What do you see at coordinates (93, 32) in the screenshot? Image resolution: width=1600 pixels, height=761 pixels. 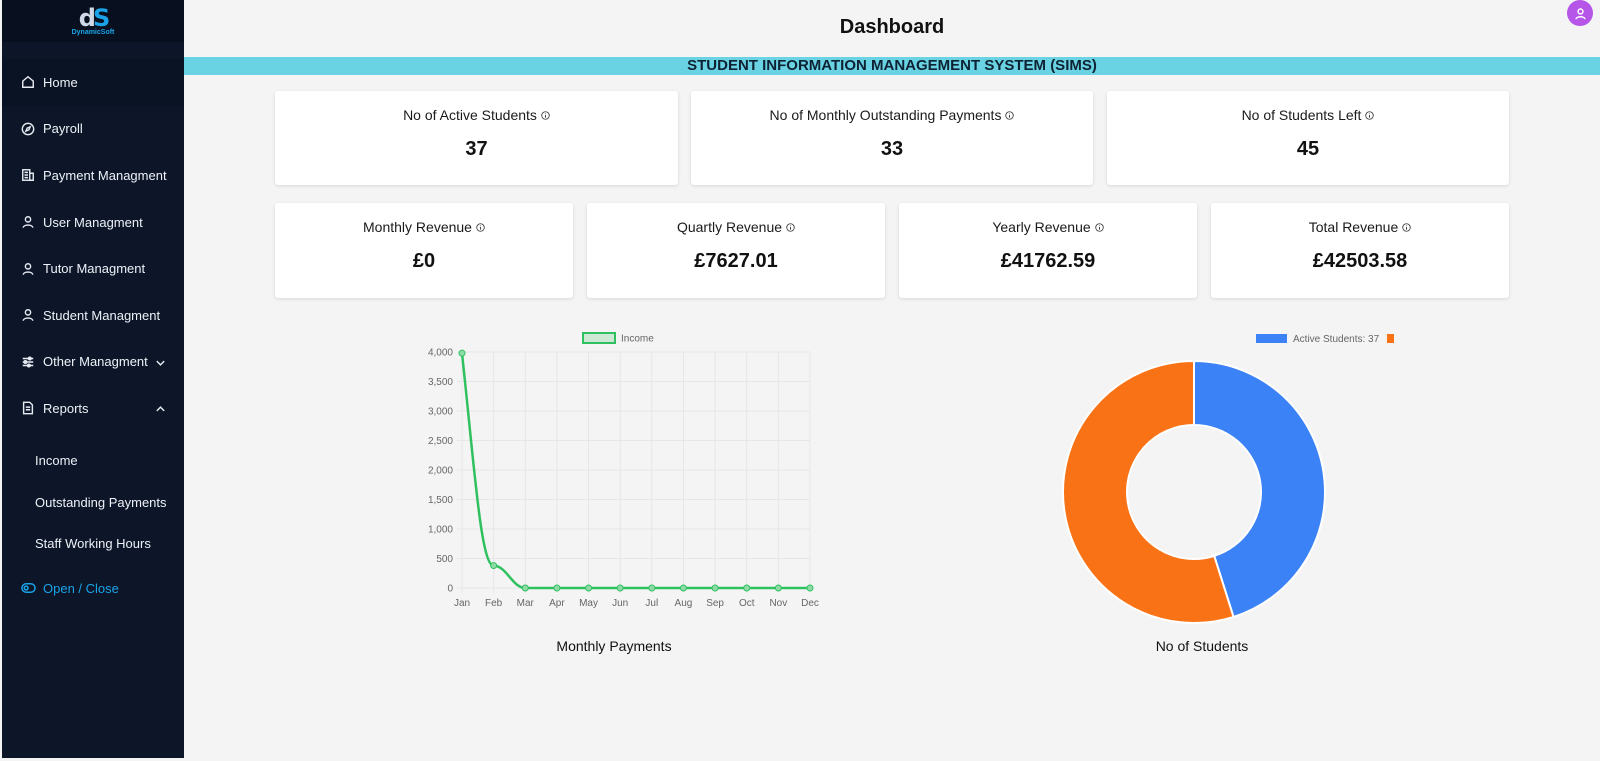 I see `logo-text: DynamicSoft` at bounding box center [93, 32].